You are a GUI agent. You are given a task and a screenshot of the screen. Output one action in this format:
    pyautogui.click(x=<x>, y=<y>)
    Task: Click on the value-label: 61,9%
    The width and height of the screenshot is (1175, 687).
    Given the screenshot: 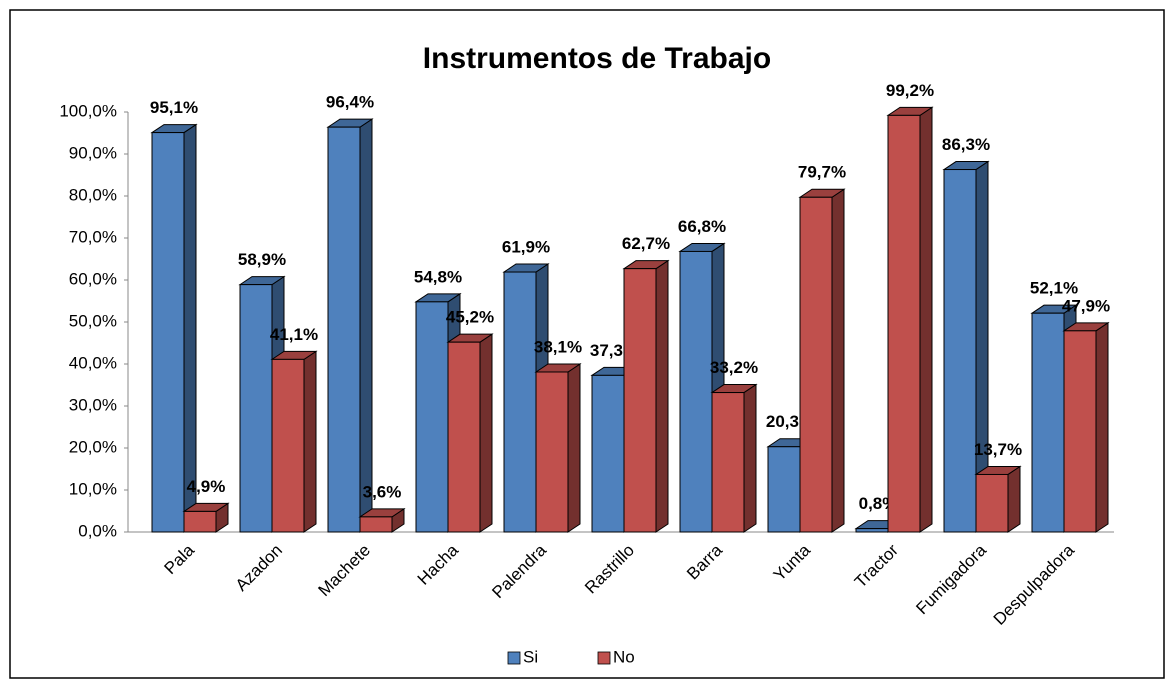 What is the action you would take?
    pyautogui.click(x=526, y=247)
    